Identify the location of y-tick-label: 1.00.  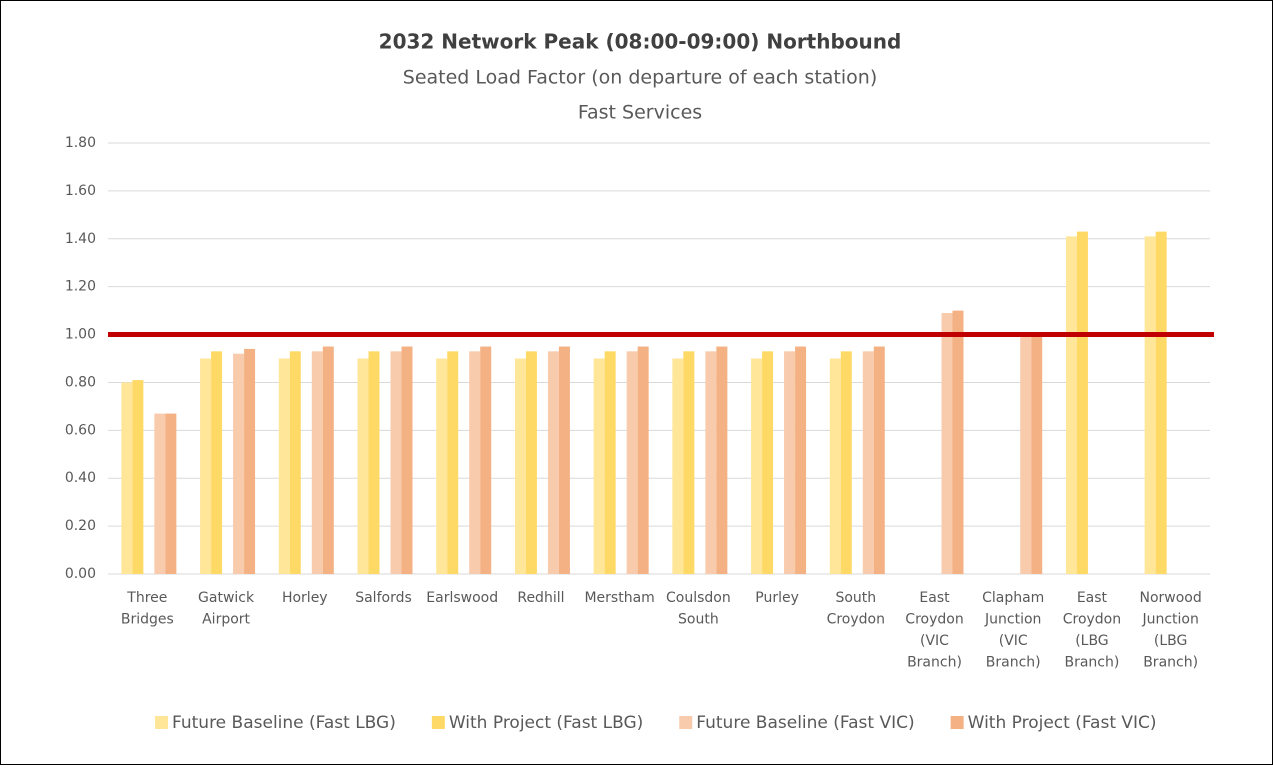
(80, 335).